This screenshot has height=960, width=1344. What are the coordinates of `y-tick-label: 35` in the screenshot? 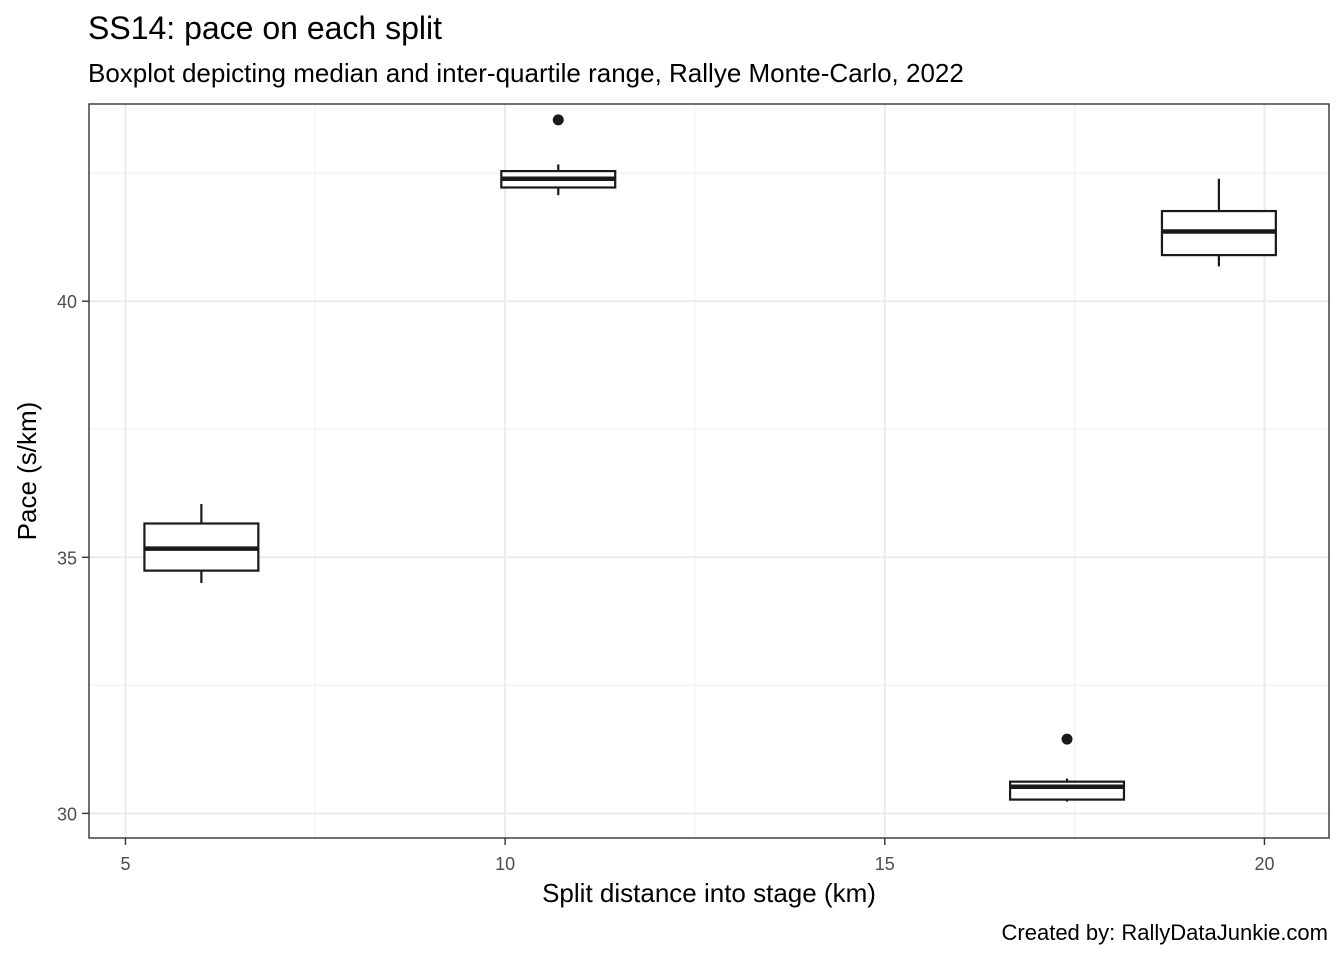 It's located at (67, 558).